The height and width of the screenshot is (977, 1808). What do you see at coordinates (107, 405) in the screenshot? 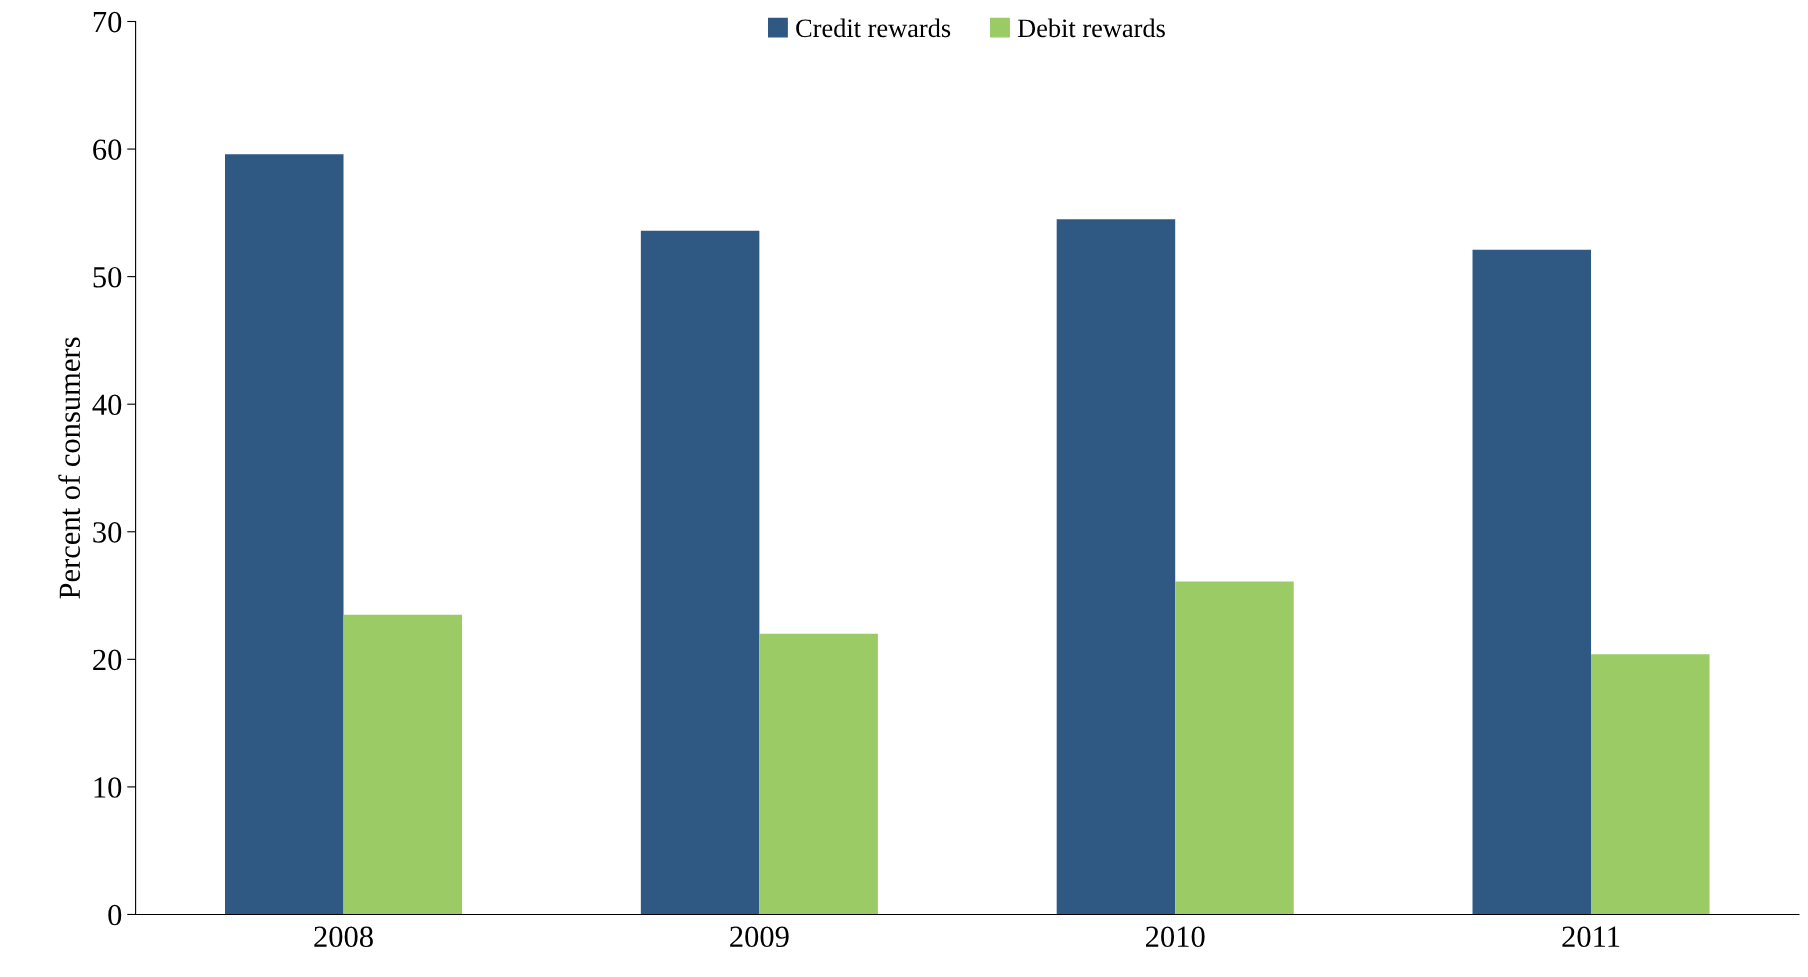
I see `y-tick-label: 40` at bounding box center [107, 405].